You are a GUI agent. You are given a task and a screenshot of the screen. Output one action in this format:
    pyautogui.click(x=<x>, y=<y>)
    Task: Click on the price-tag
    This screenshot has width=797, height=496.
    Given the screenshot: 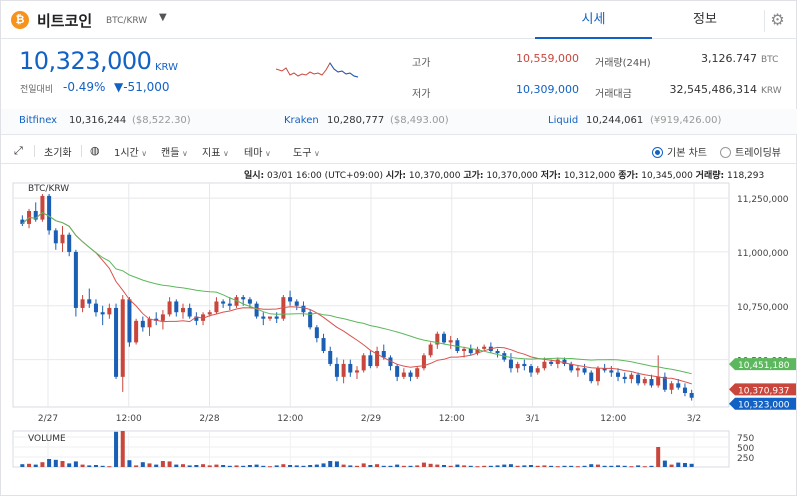 What is the action you would take?
    pyautogui.click(x=762, y=364)
    